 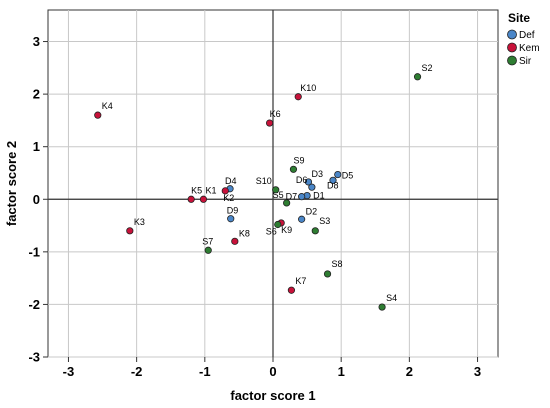 I want to click on y-tick-label: 0, so click(x=36, y=199).